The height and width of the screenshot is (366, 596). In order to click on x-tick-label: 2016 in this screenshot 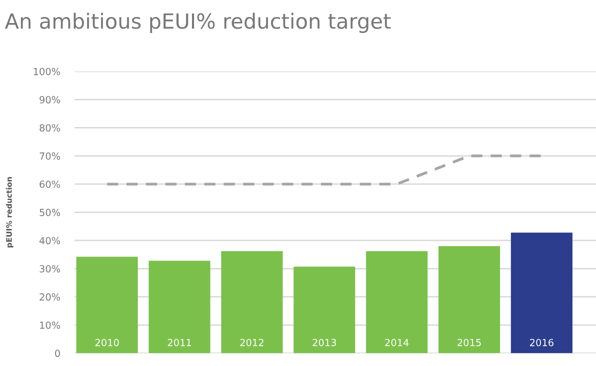, I will do `click(542, 342)`.